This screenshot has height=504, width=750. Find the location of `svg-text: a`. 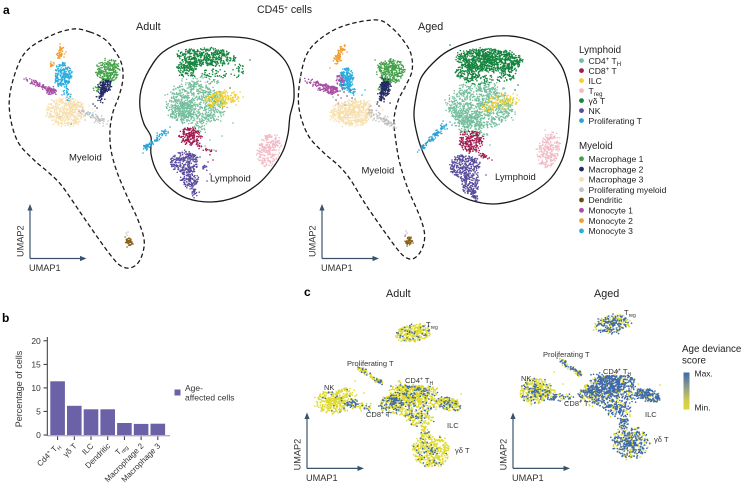

svg-text: a is located at coordinates (6, 10).